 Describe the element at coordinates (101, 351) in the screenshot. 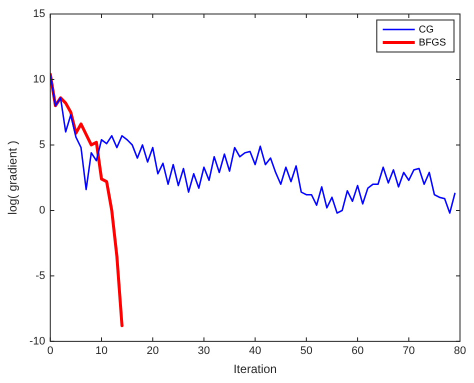

I see `x-tick-label: 10` at that location.